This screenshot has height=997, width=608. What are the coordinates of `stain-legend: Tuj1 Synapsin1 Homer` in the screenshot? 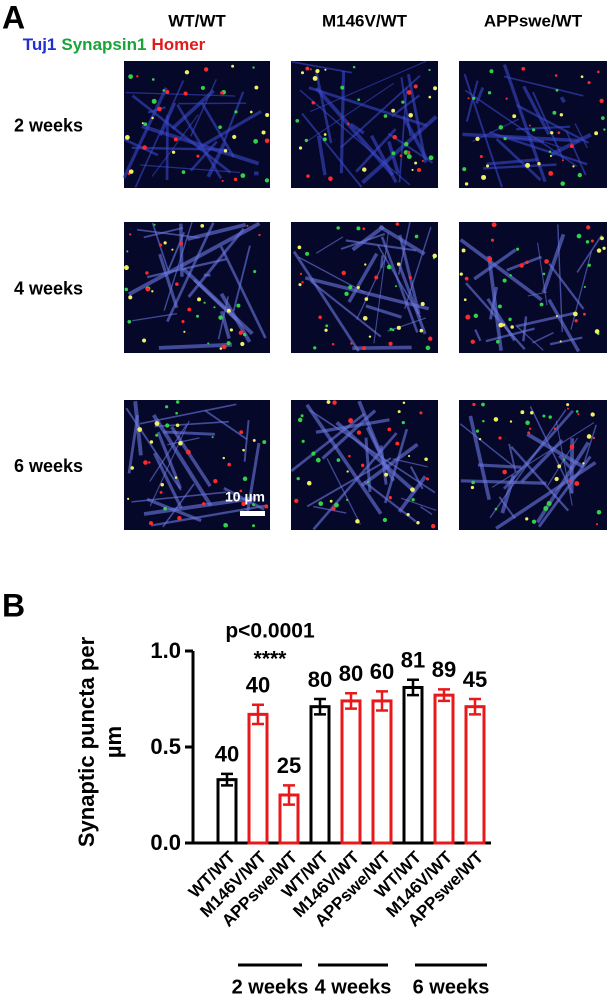 It's located at (114, 44).